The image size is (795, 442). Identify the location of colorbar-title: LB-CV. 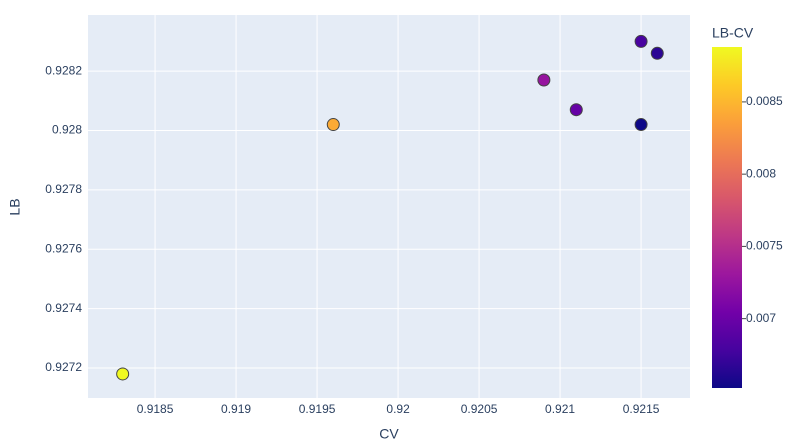
(733, 33).